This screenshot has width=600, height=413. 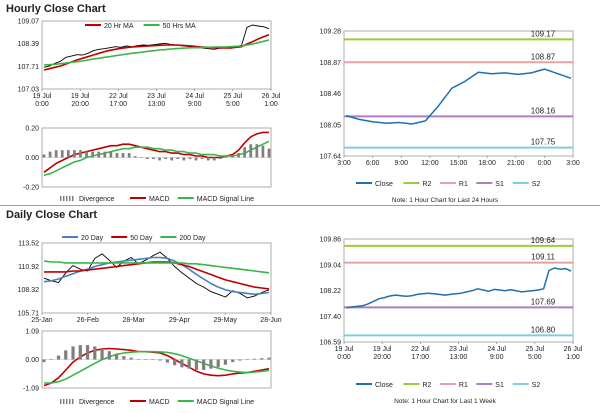 I want to click on daily_close-xtick-label: 13:00, so click(x=459, y=357).